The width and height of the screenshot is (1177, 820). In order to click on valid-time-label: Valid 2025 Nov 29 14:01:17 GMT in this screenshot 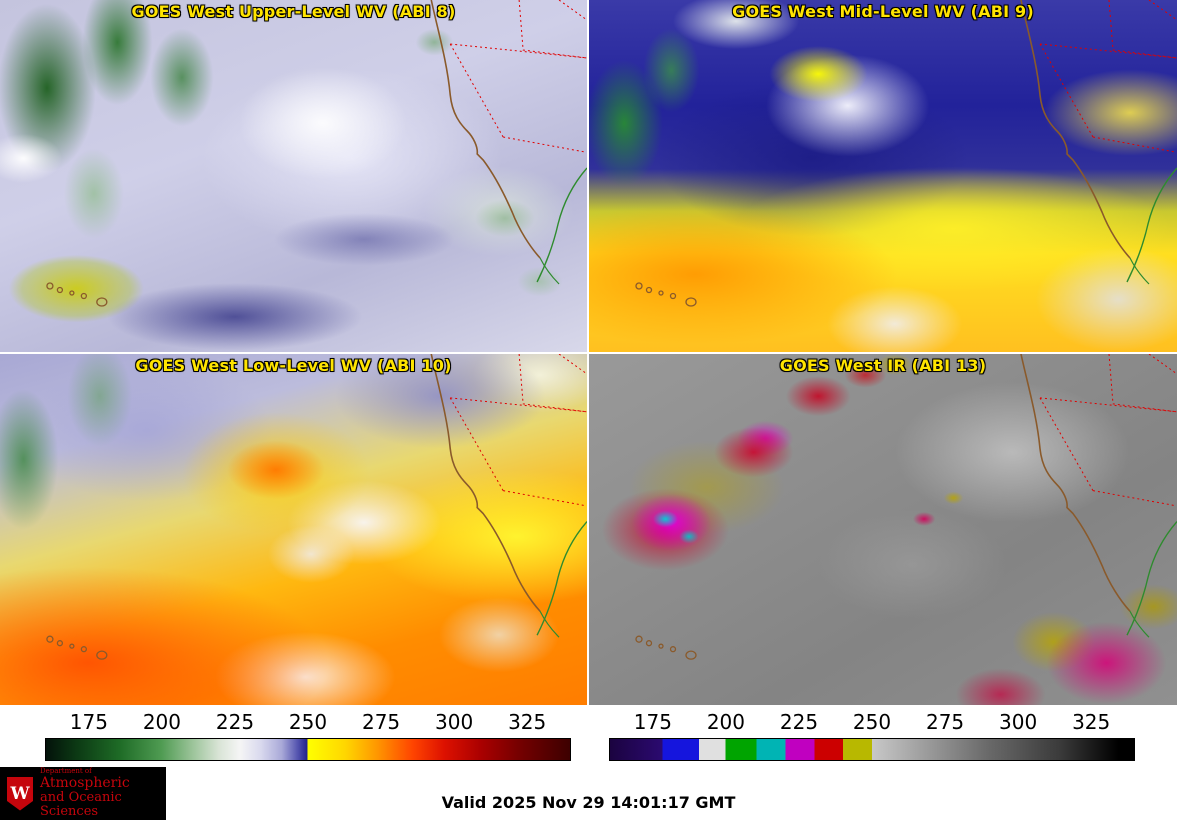, I will do `click(588, 802)`.